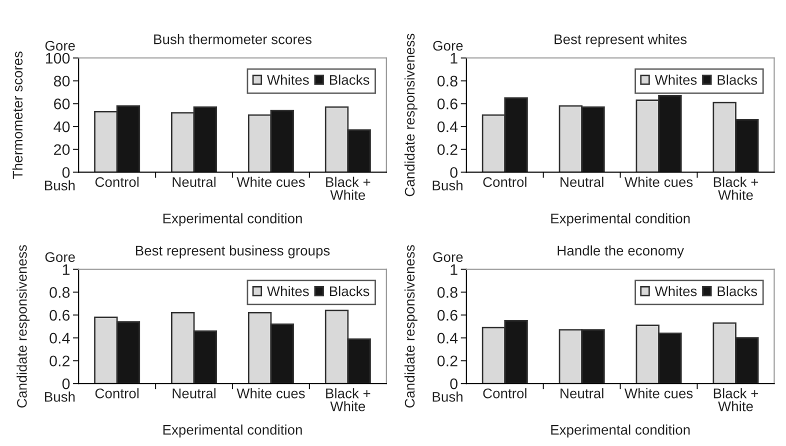 This screenshot has width=786, height=446. What do you see at coordinates (621, 251) in the screenshot?
I see `chart-title: Handle the economy` at bounding box center [621, 251].